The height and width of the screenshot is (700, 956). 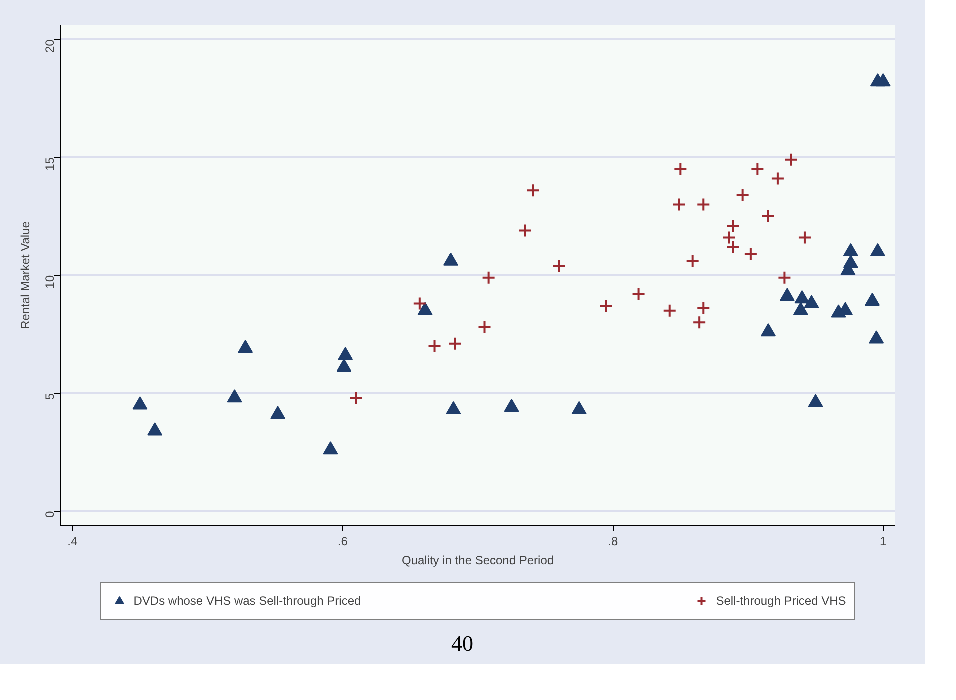 I want to click on y-tick-label: 5, so click(x=50, y=396).